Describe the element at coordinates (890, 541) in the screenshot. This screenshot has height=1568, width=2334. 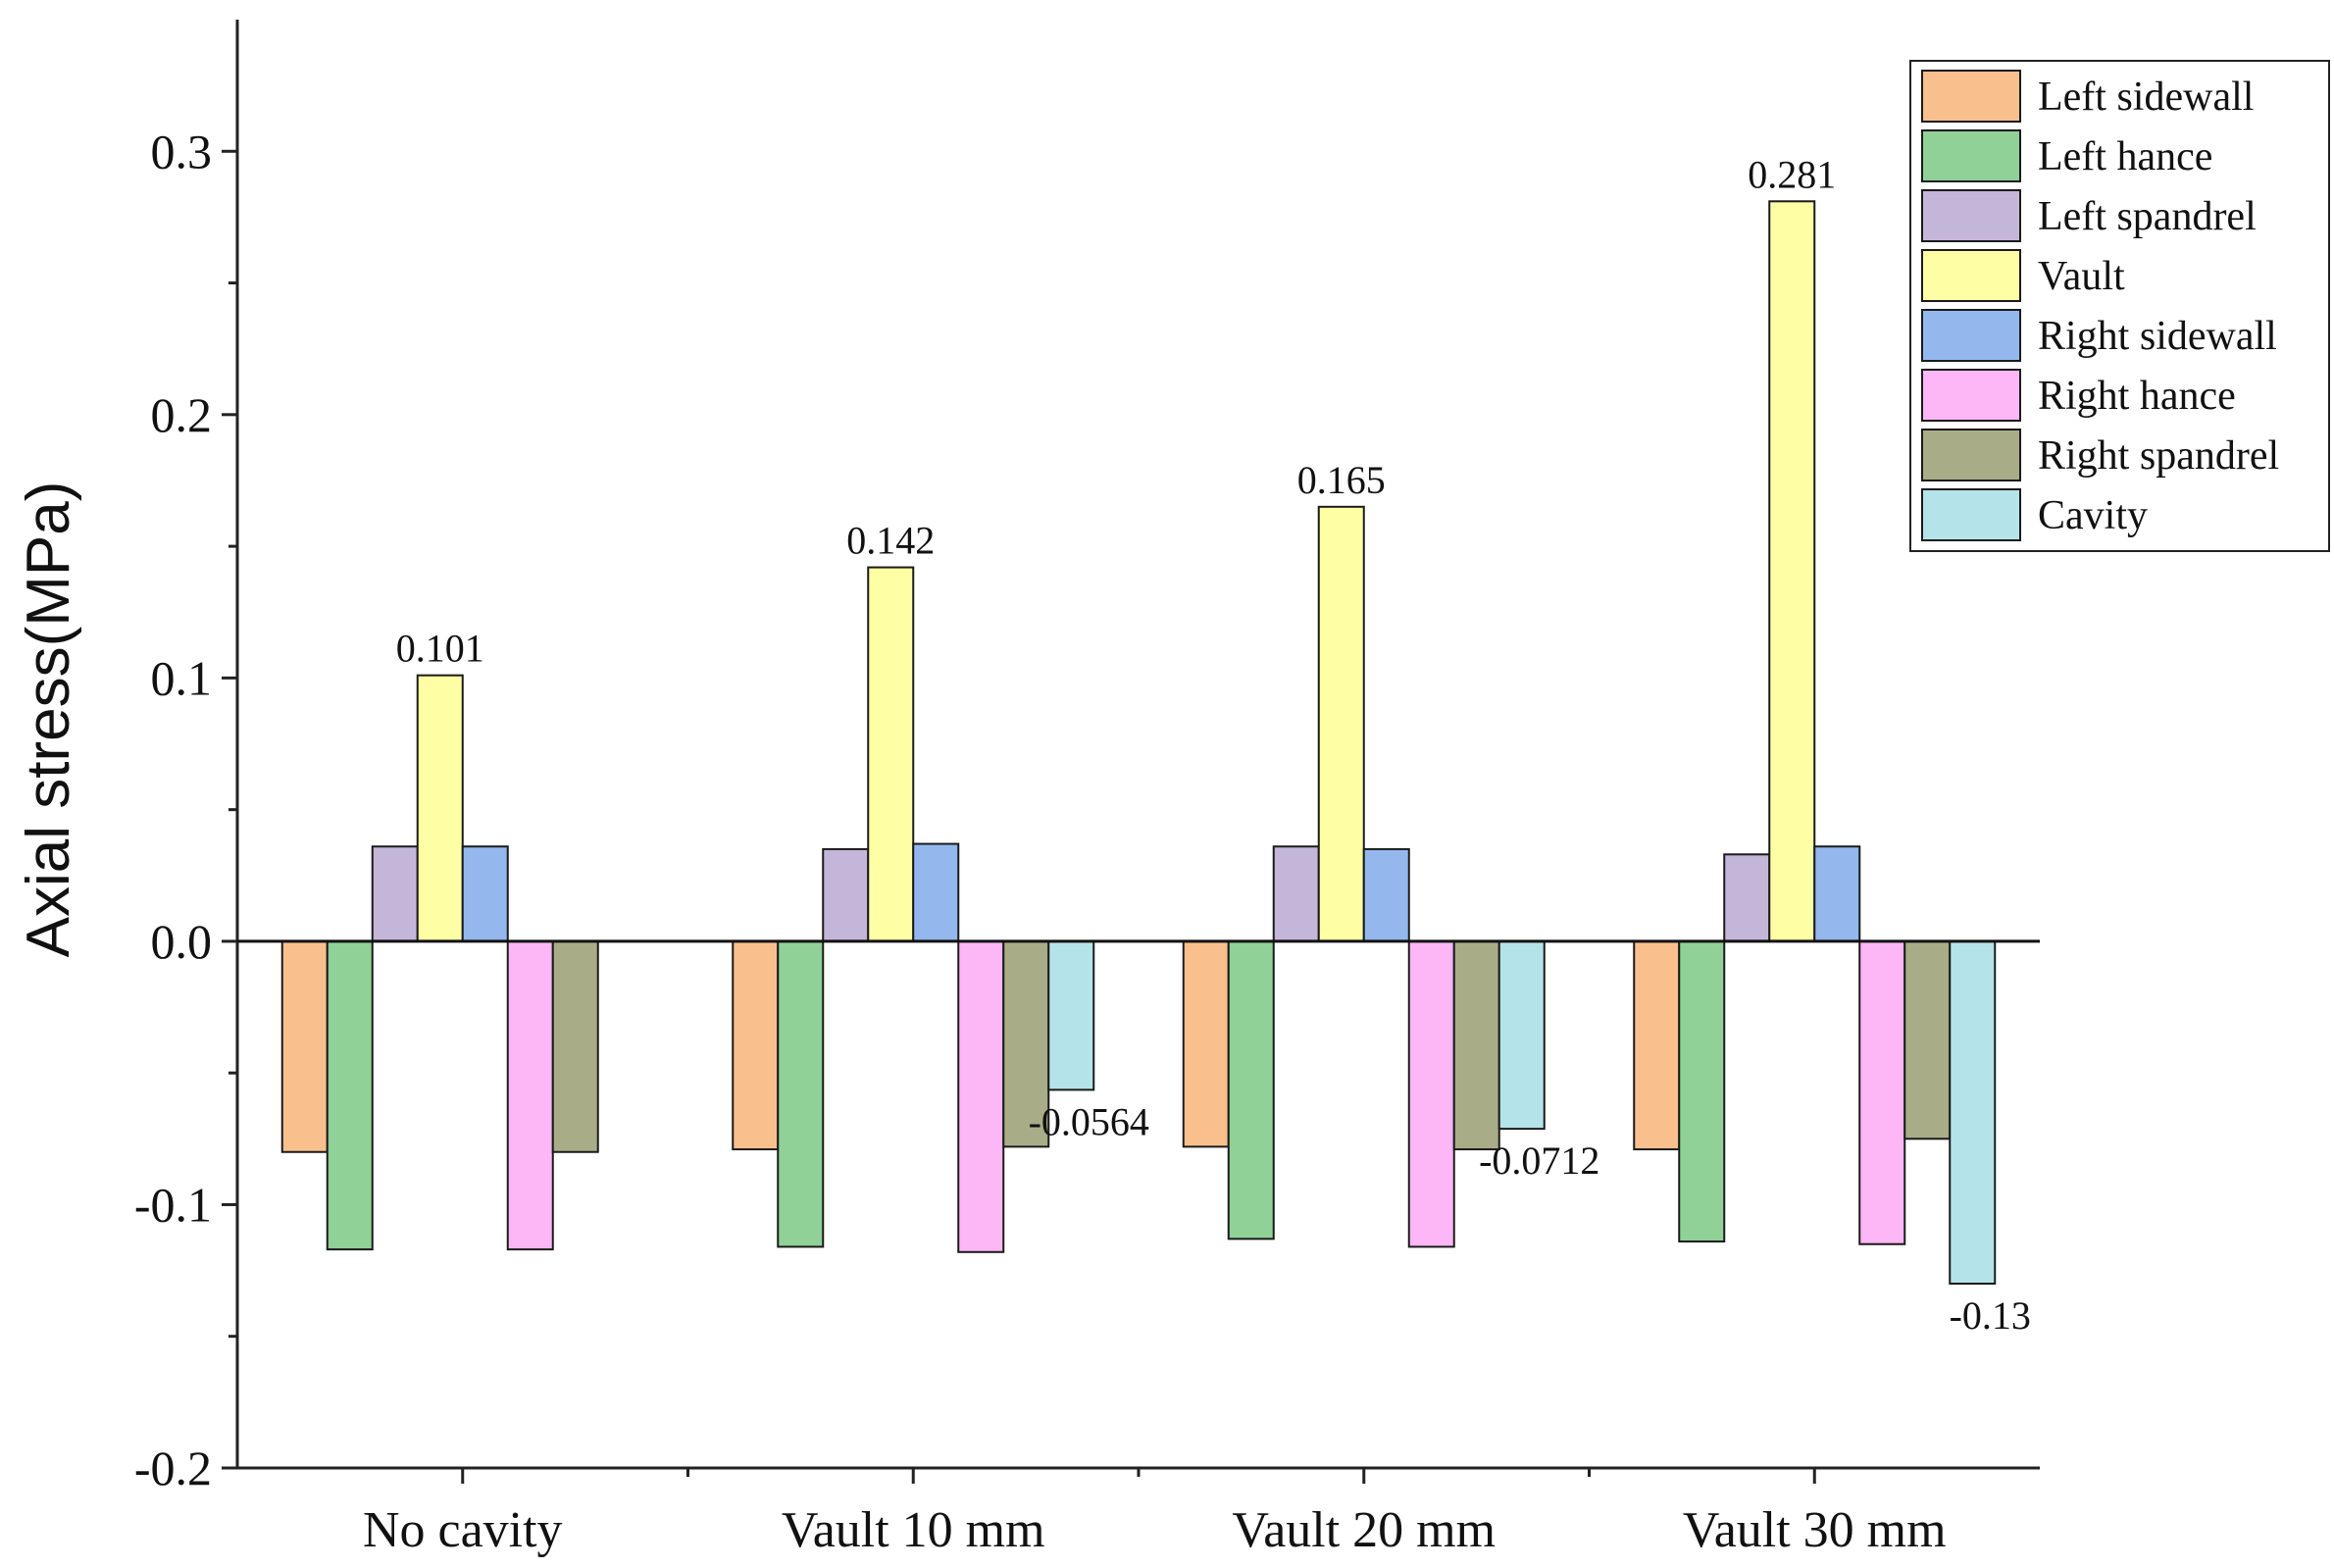
I see `data-label: 0.142` at that location.